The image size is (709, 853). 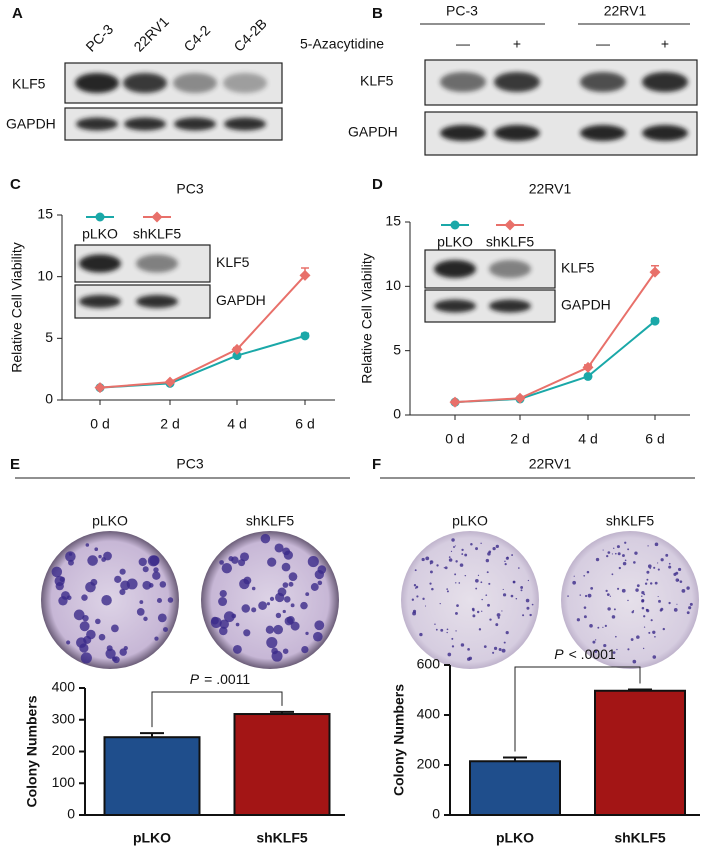 I want to click on treatment-sign: —, so click(x=603, y=44).